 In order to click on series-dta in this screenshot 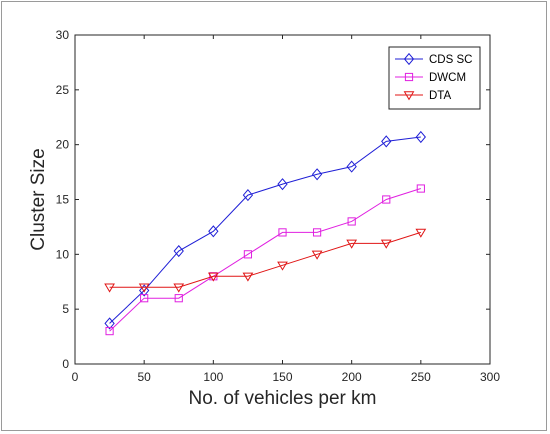, I will do `click(265, 260)`.